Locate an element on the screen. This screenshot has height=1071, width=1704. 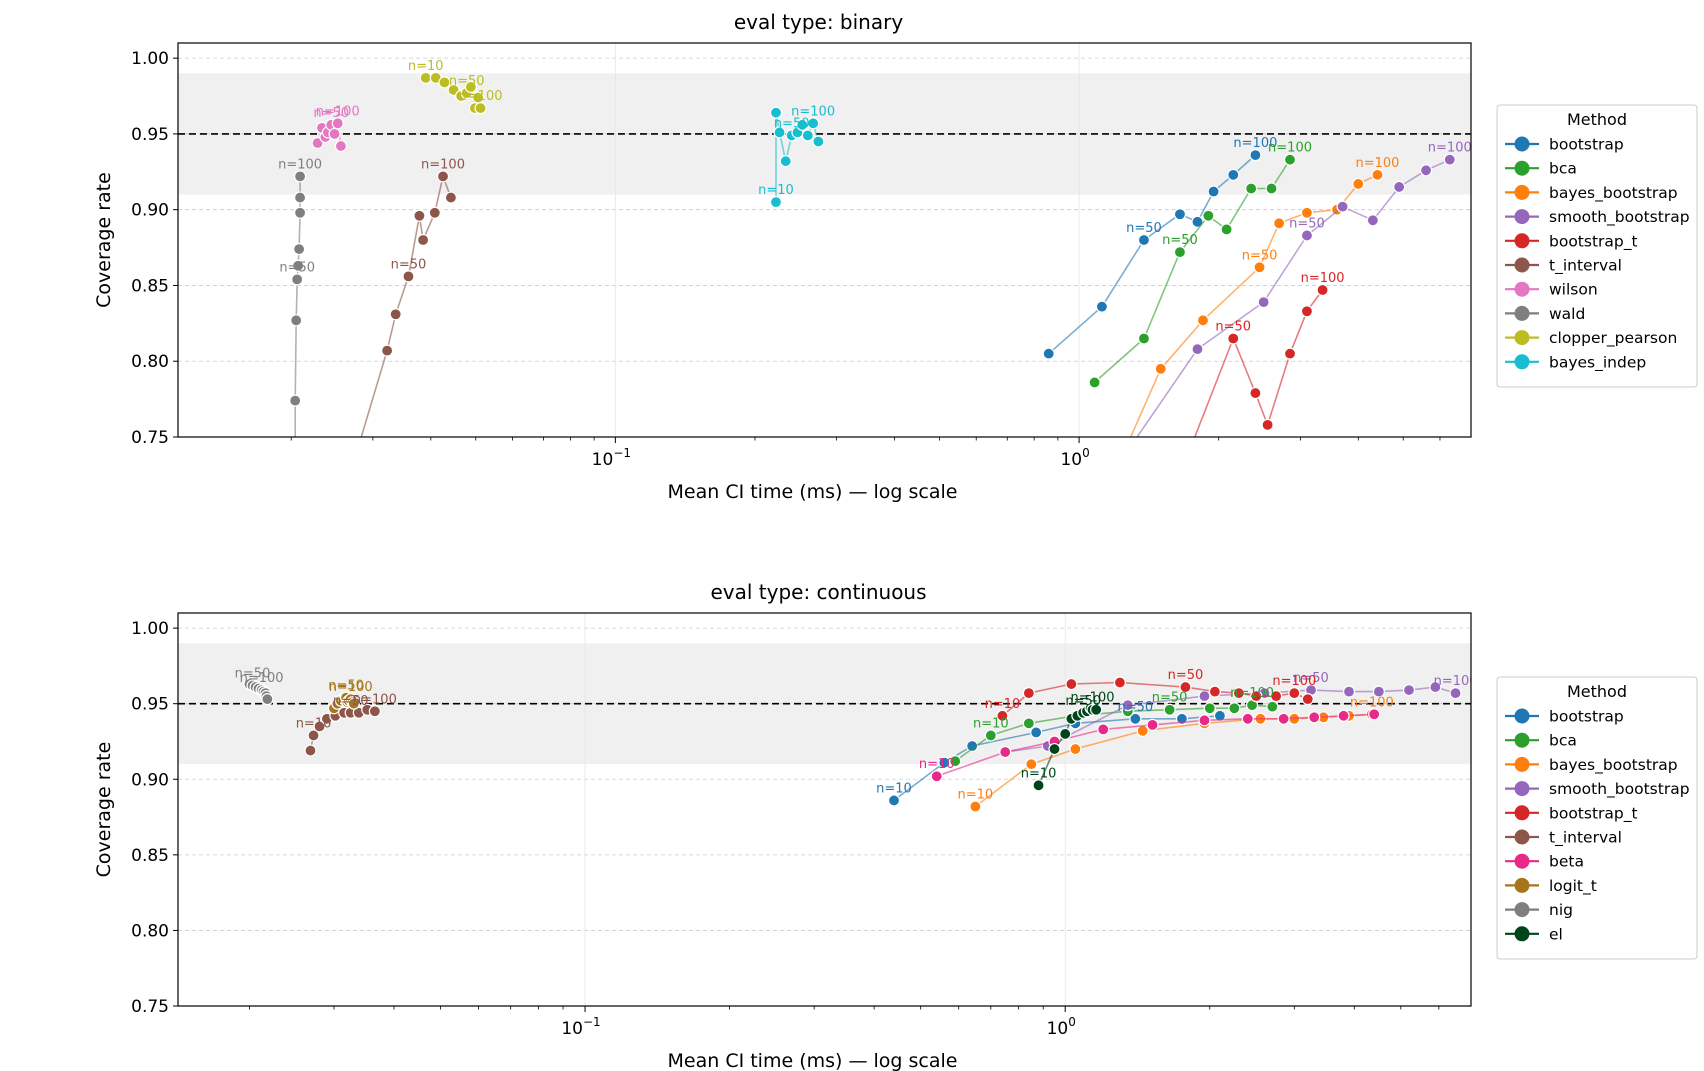
x-tick-label: 10⁰ is located at coordinates (1061, 1027).